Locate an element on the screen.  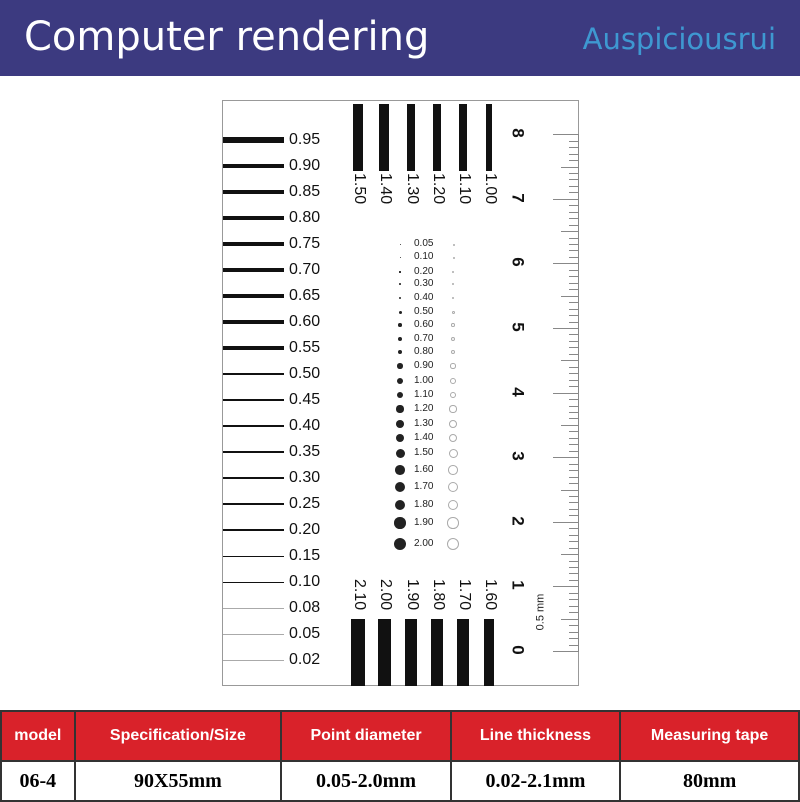
dot-label: 1.50 is located at coordinates (424, 452).